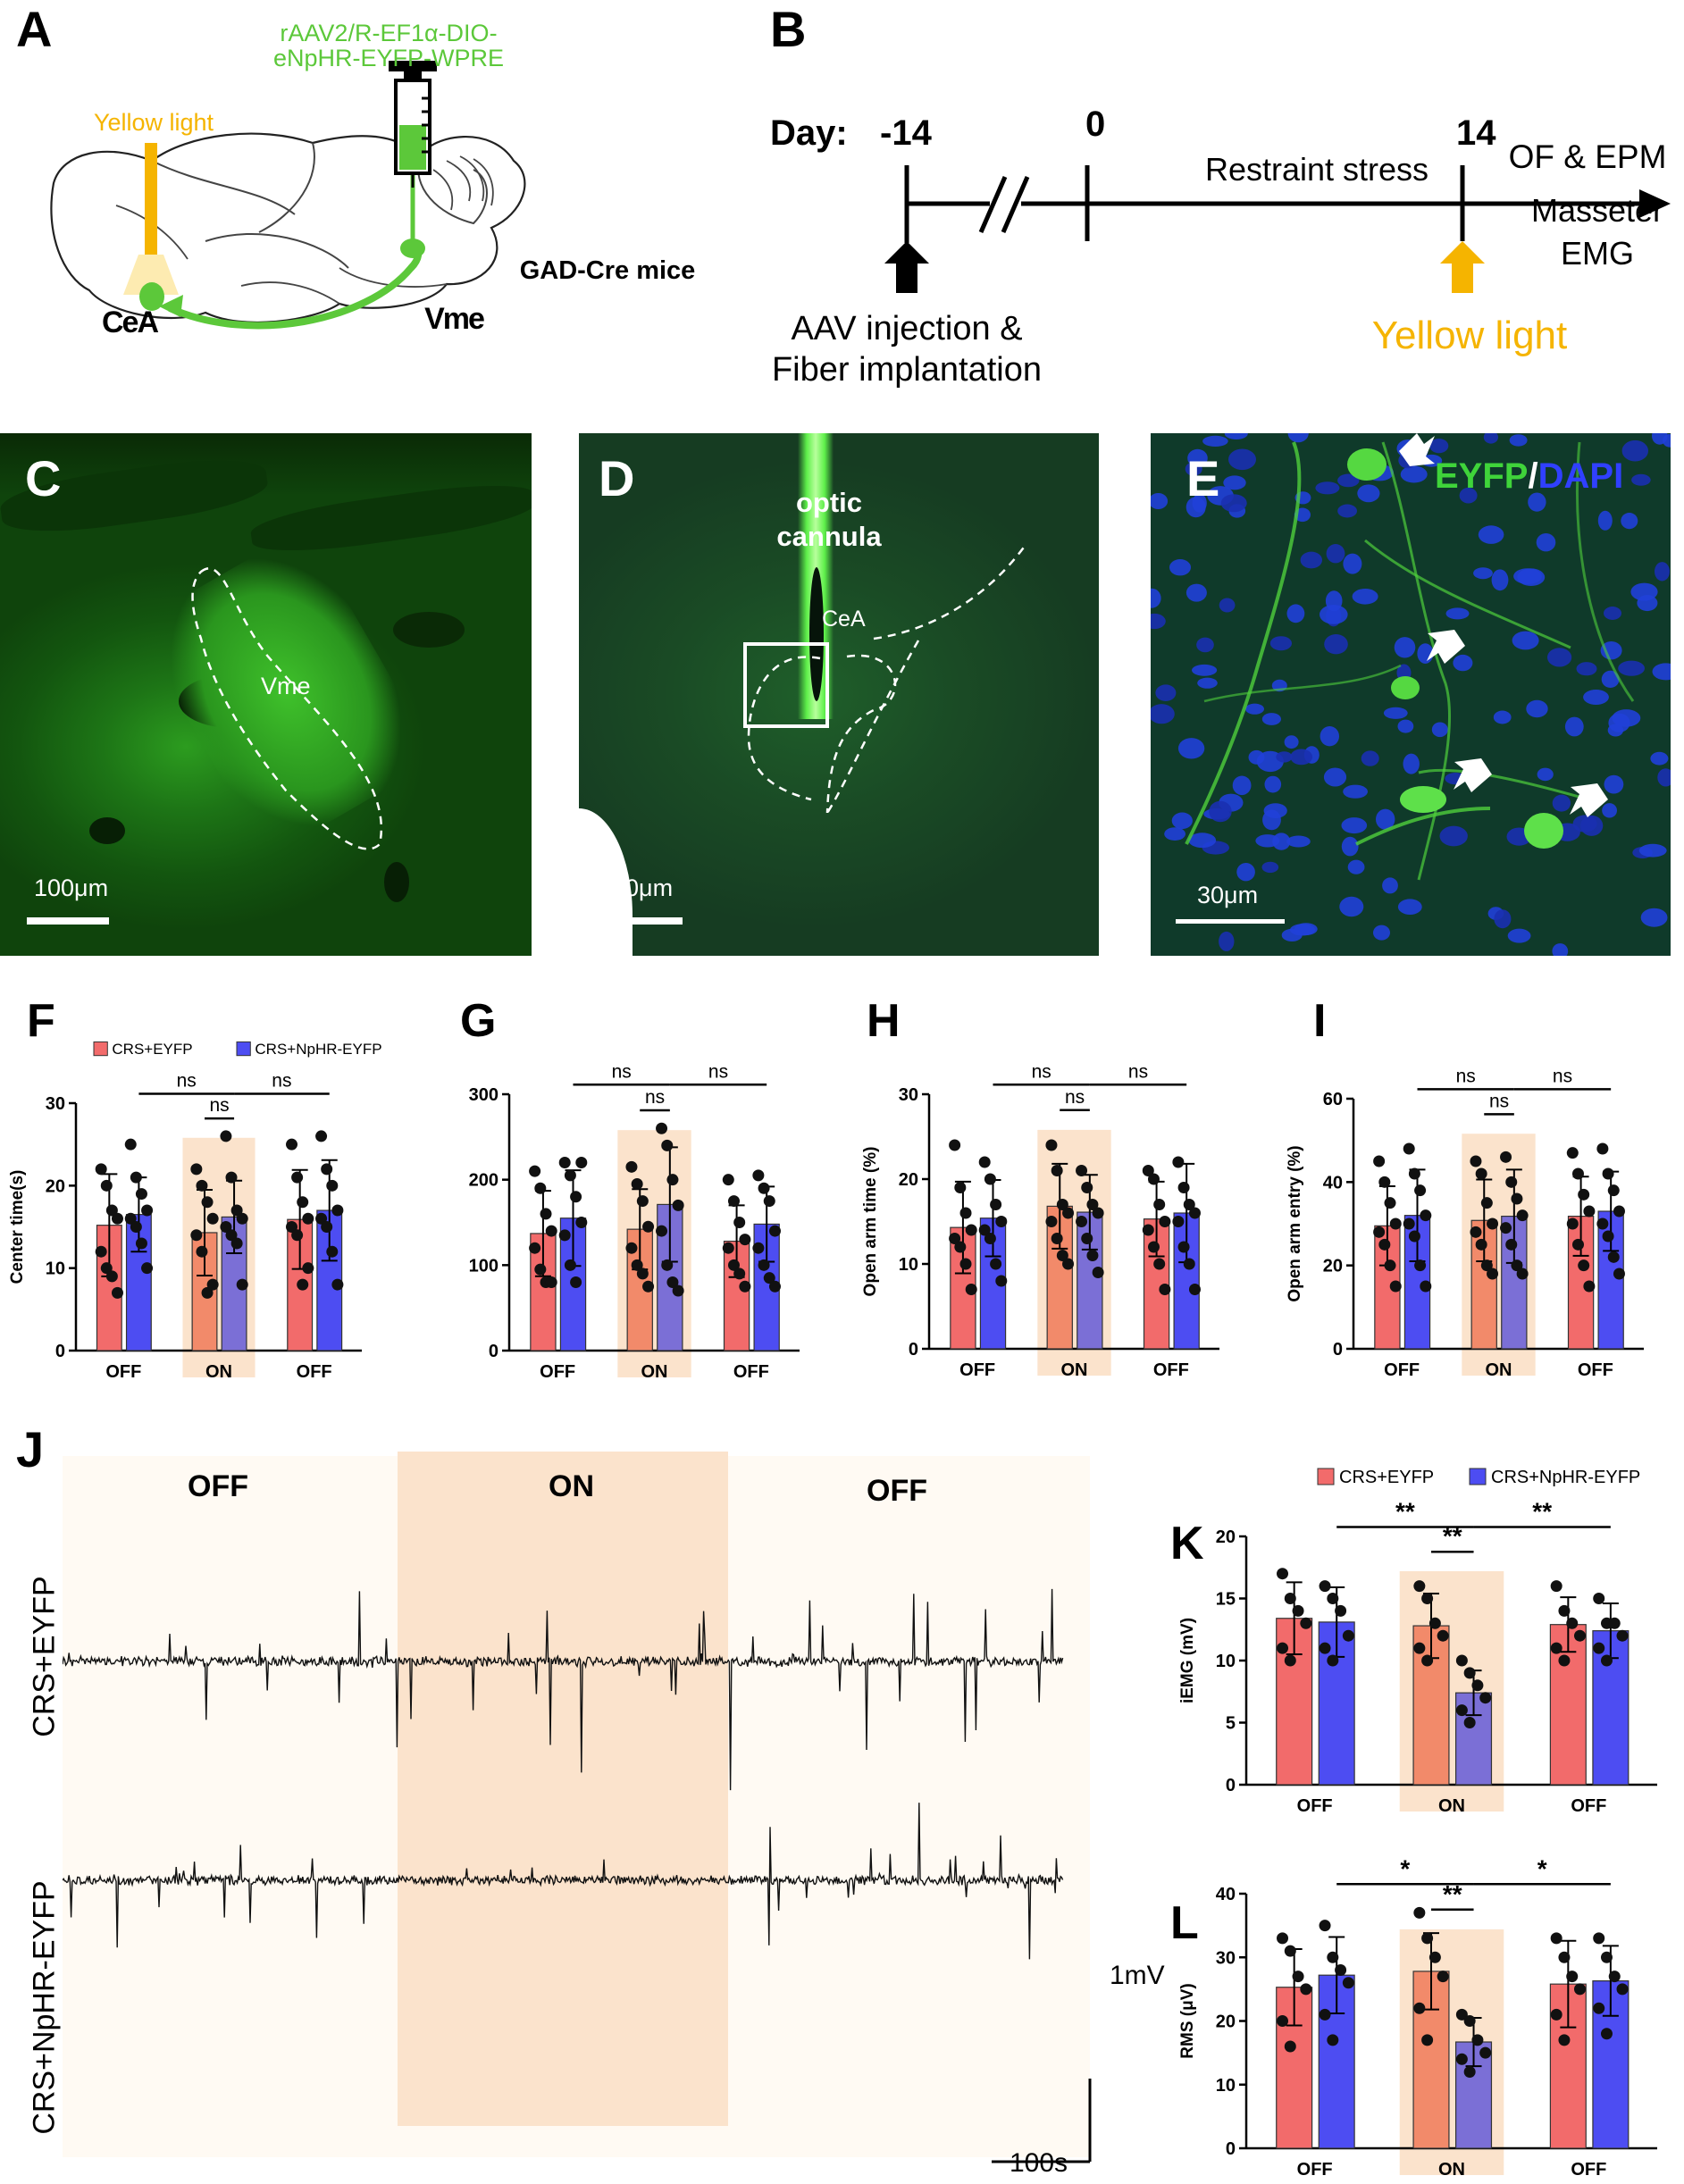  Describe the element at coordinates (1039, 2163) in the screenshot. I see `scale-label-s: 100s` at that location.